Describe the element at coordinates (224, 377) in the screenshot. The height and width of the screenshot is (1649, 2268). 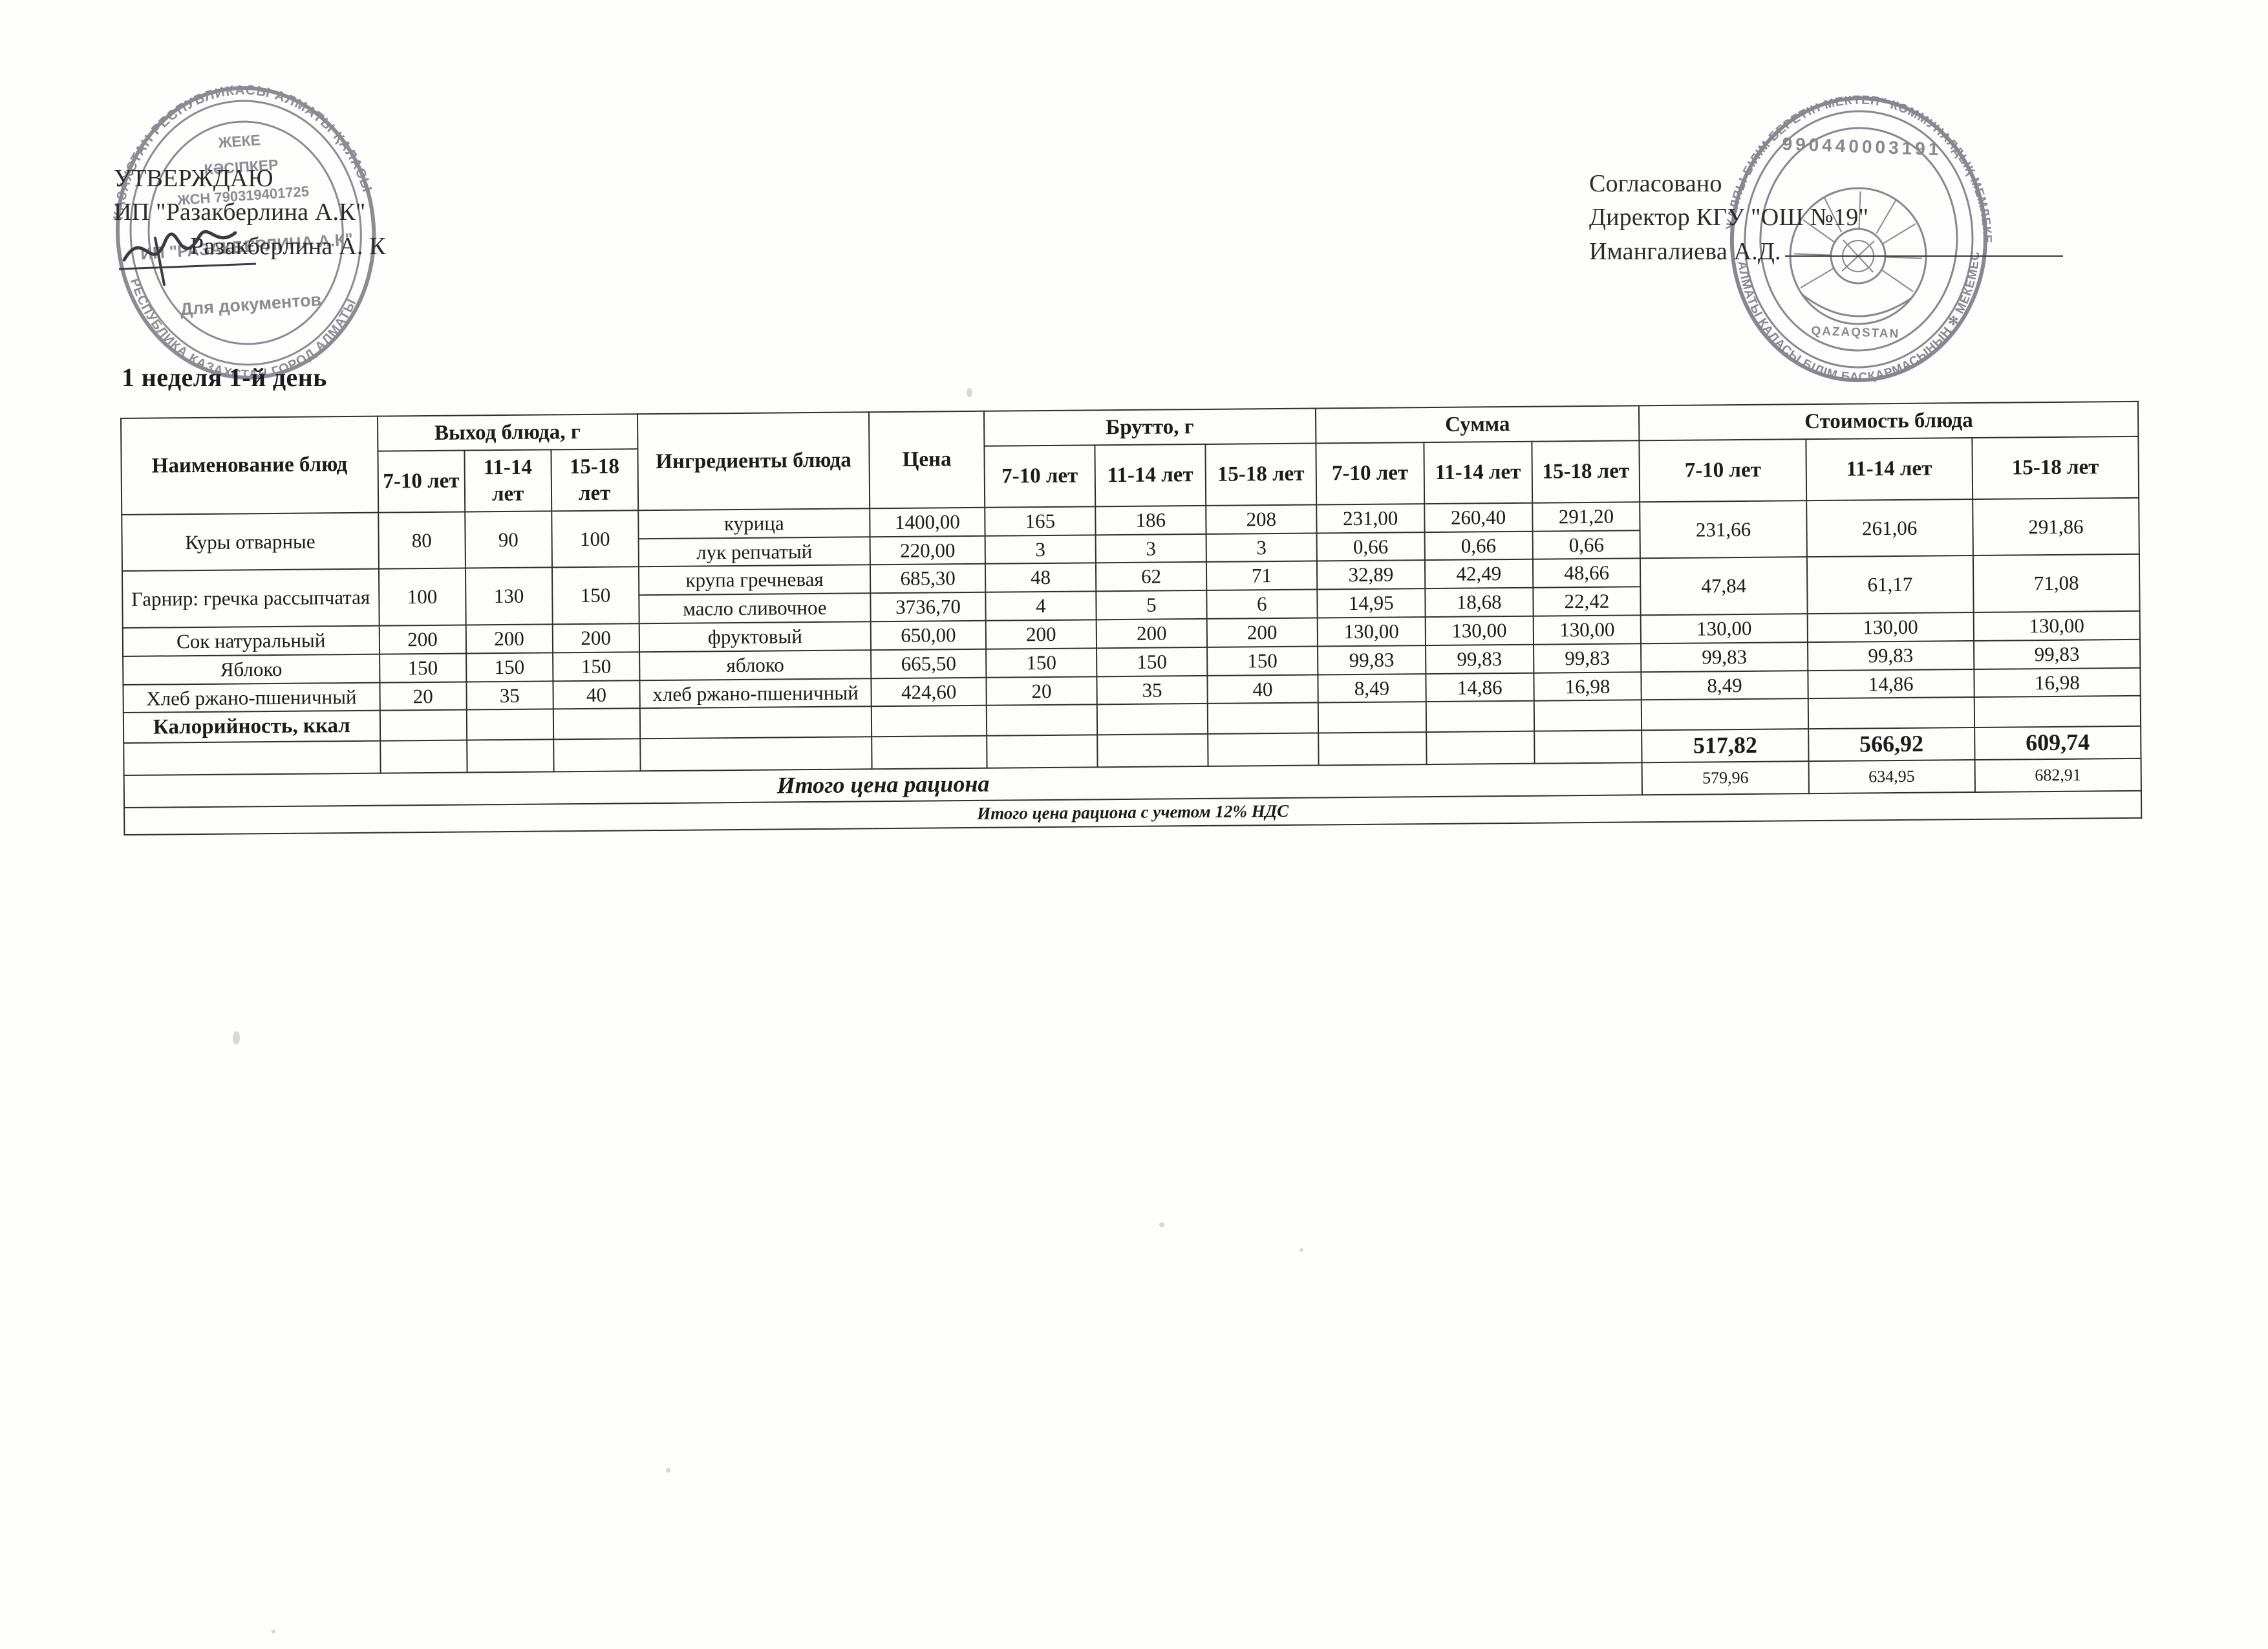
I see `day-label: 1 неделя 1-й день` at that location.